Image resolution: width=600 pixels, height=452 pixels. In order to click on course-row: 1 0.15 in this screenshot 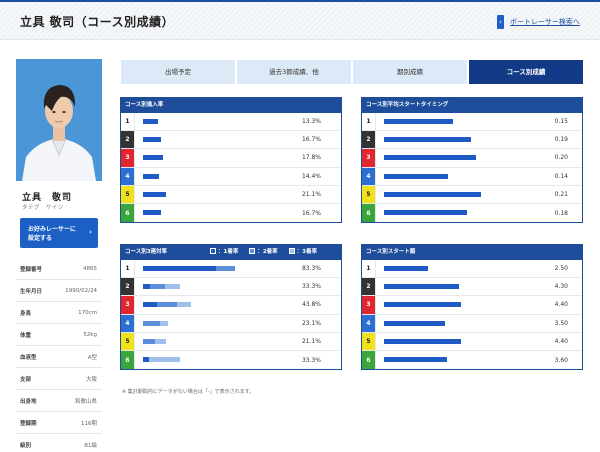, I will do `click(472, 122)`.